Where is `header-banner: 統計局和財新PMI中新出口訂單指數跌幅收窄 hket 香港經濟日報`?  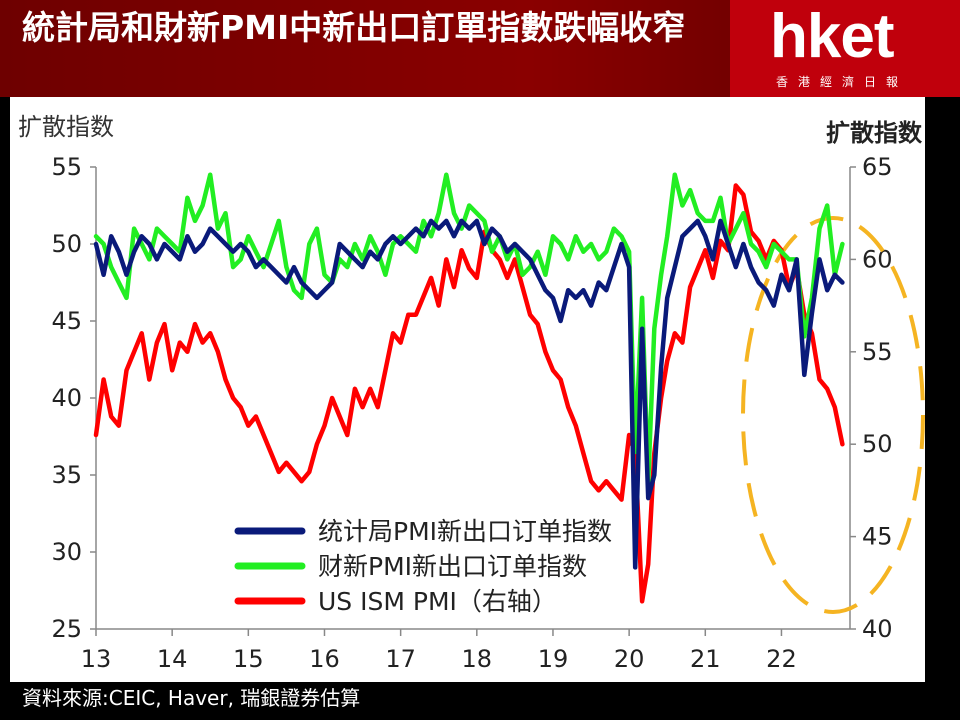
header-banner: 統計局和財新PMI中新出口訂單指數跌幅收窄 hket 香港經濟日報 is located at coordinates (480, 48).